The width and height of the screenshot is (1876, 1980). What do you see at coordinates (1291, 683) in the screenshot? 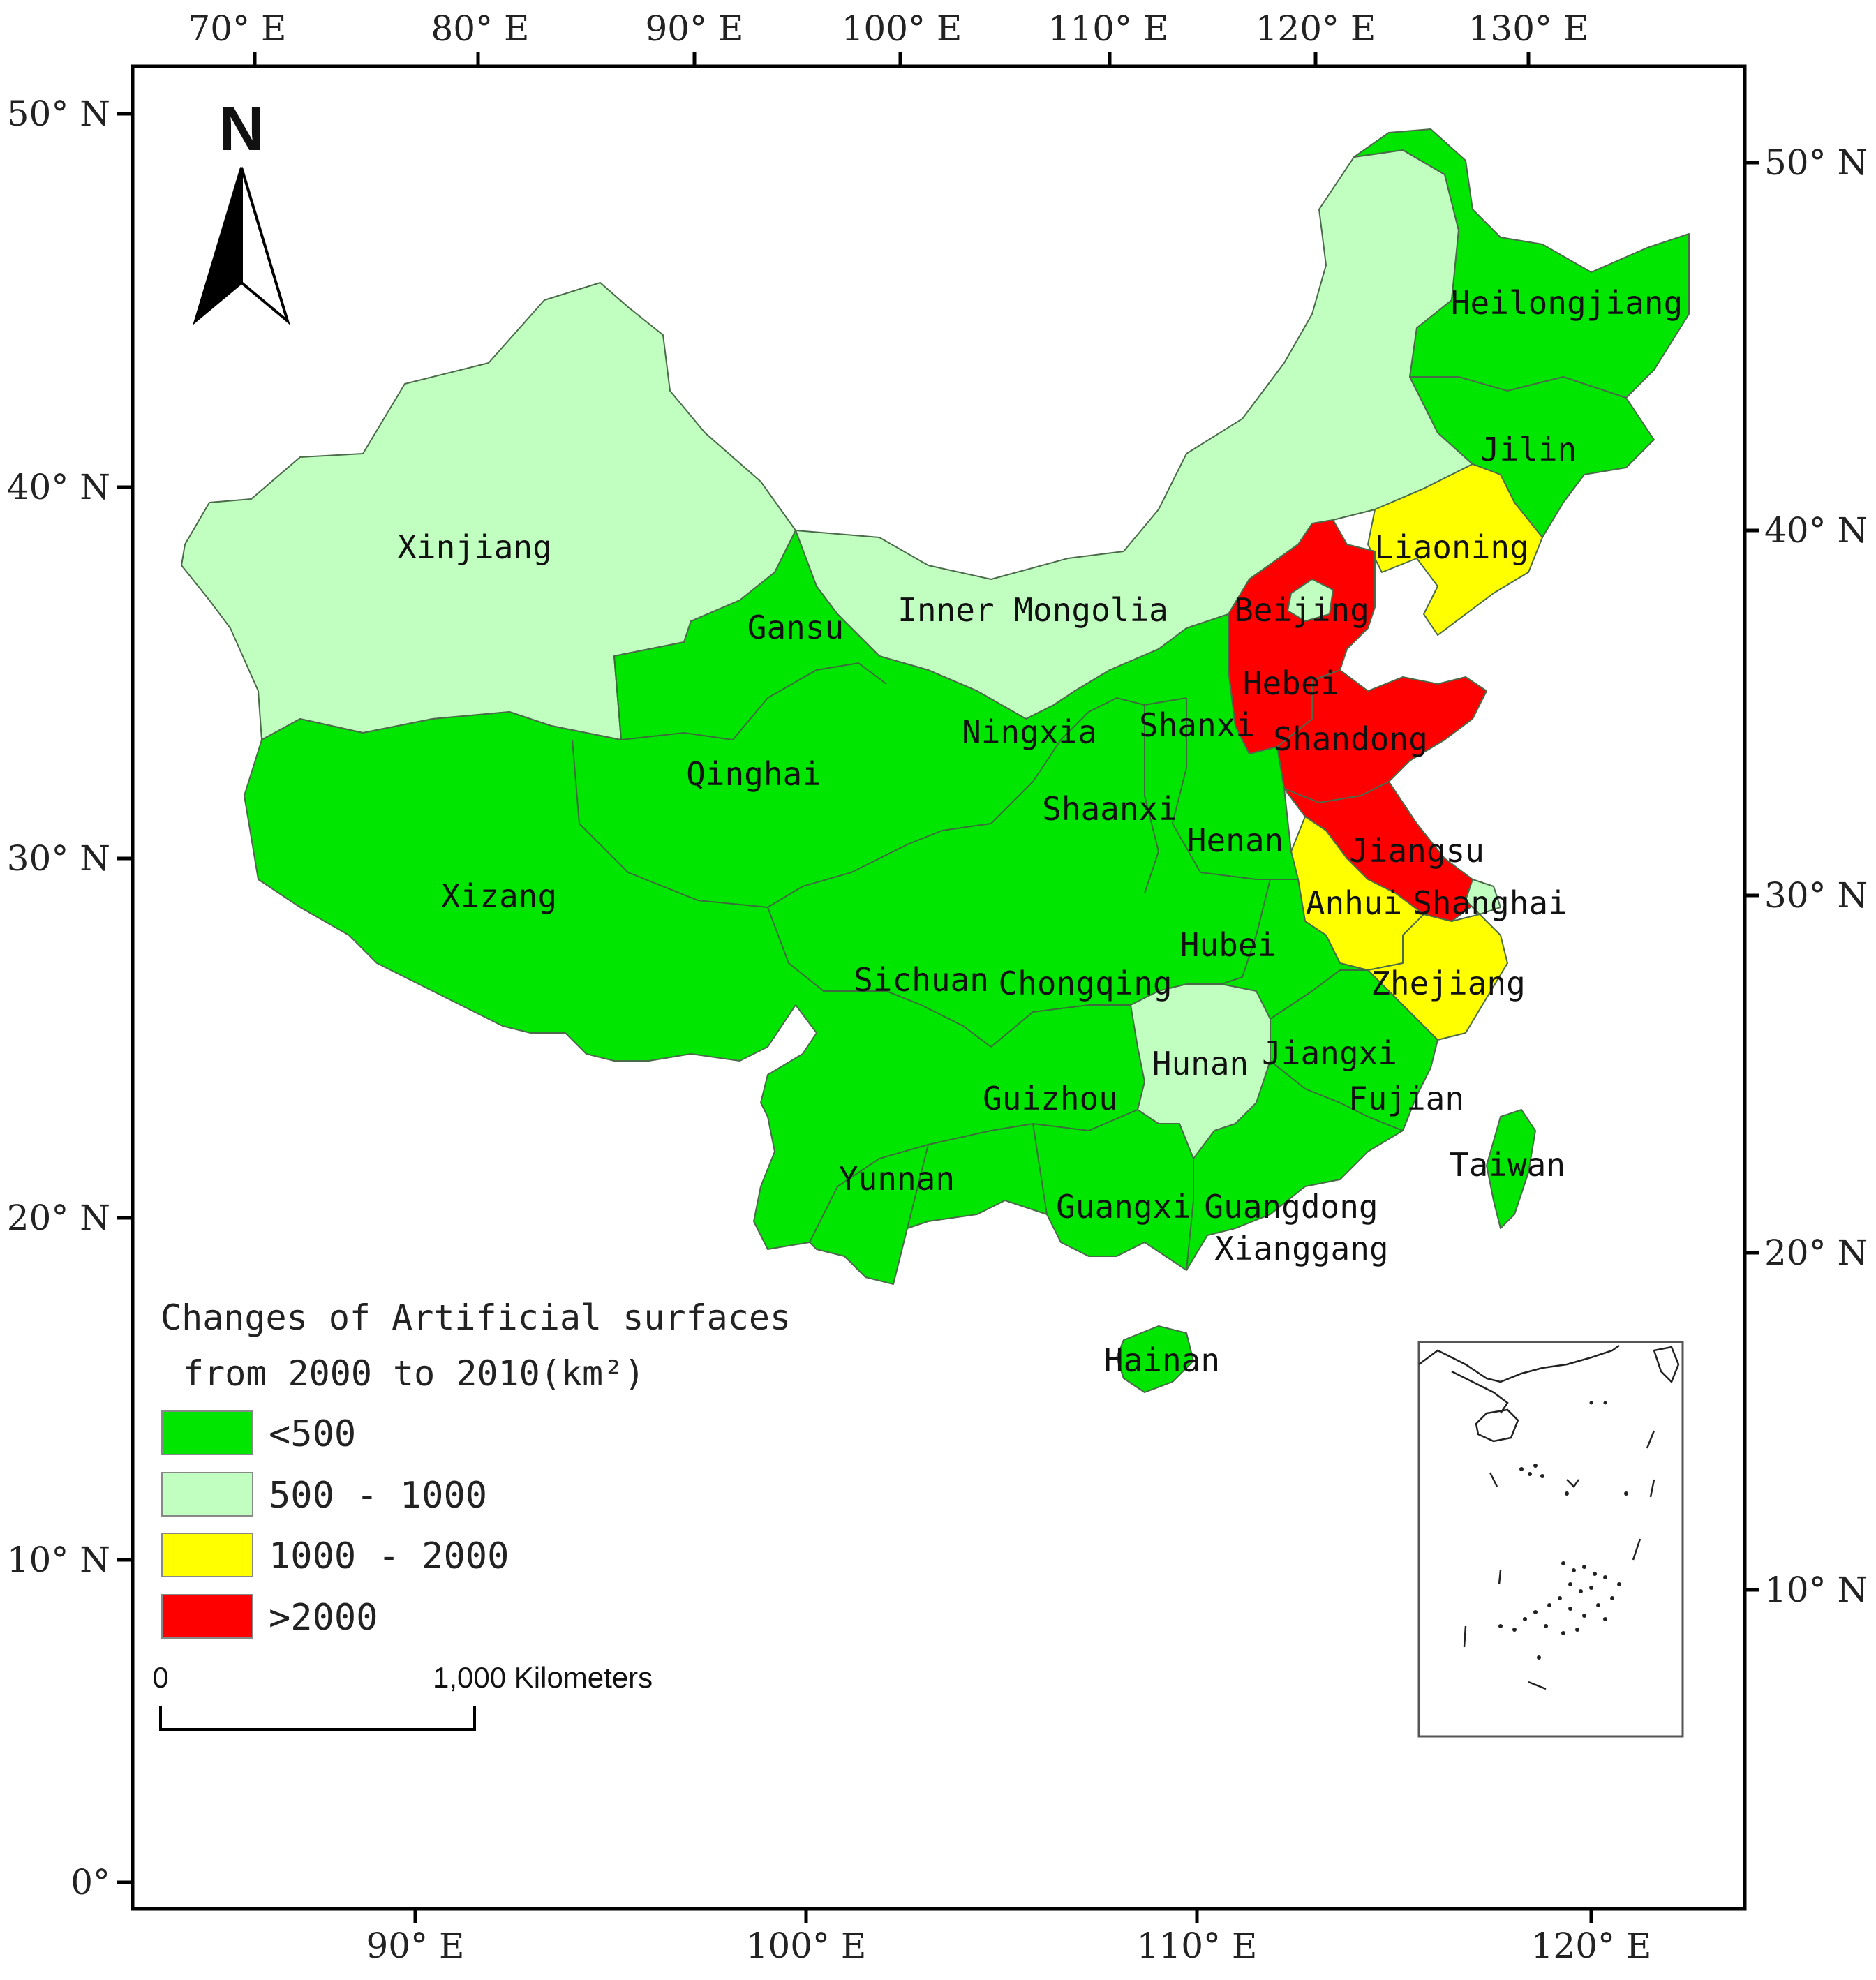
I see `label-hebei: Hebei` at bounding box center [1291, 683].